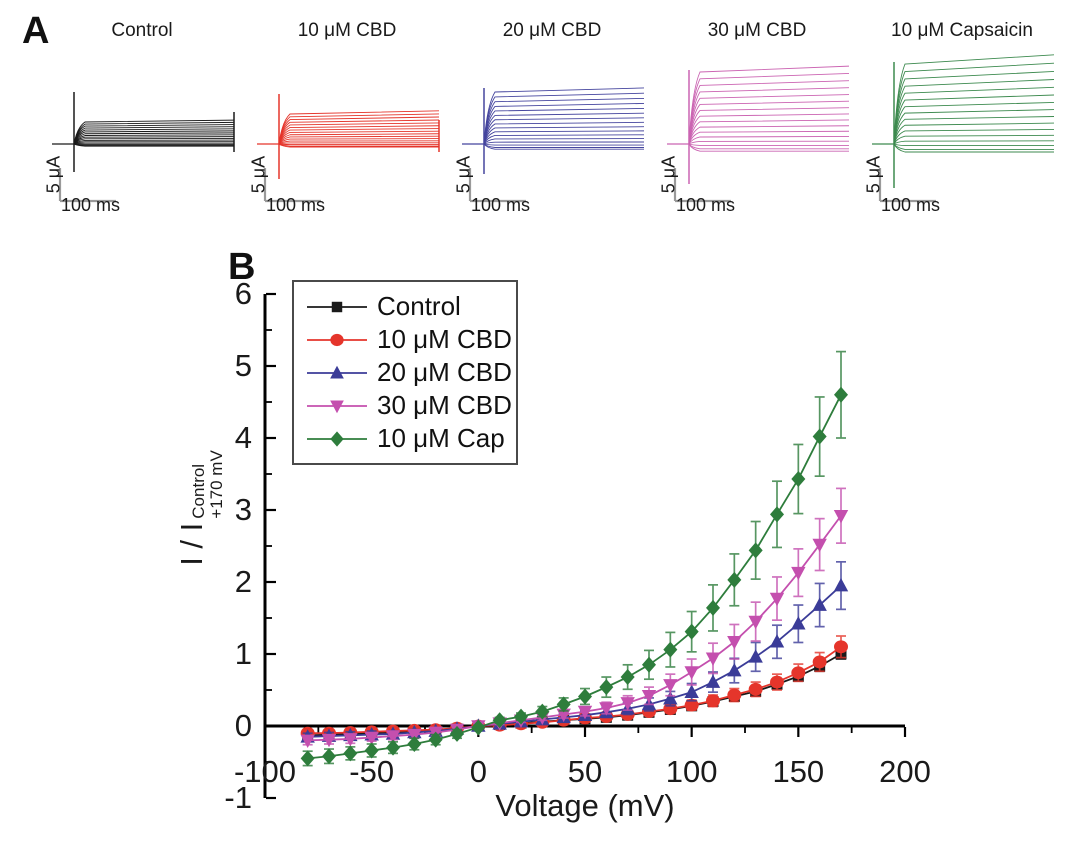  I want to click on trace-group-title: 10 μM CBD, so click(347, 30).